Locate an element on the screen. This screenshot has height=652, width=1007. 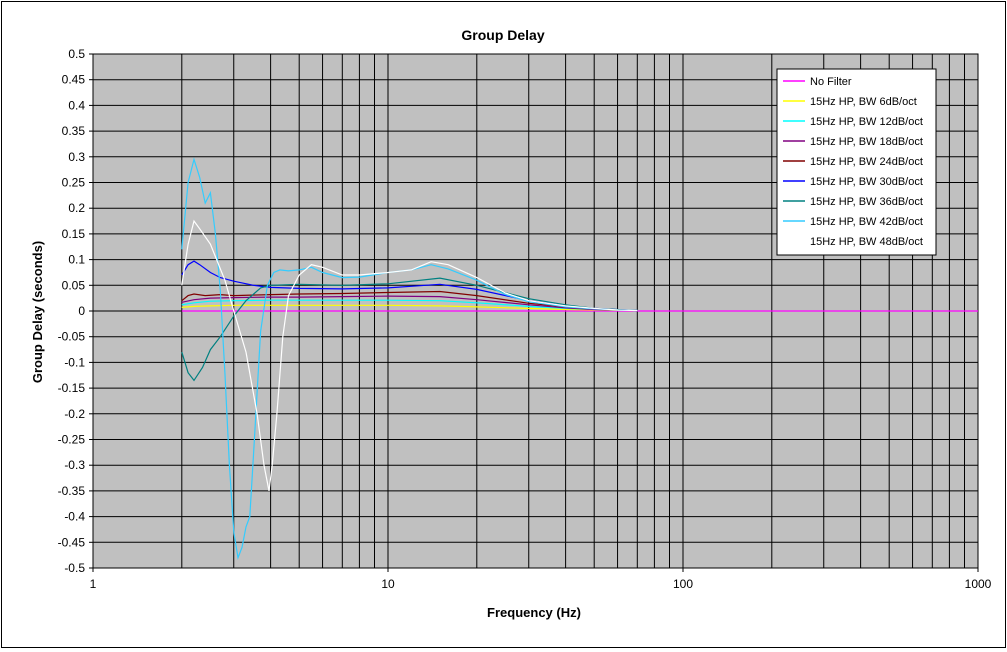
y-tick-label: 0.5 is located at coordinates (76, 54).